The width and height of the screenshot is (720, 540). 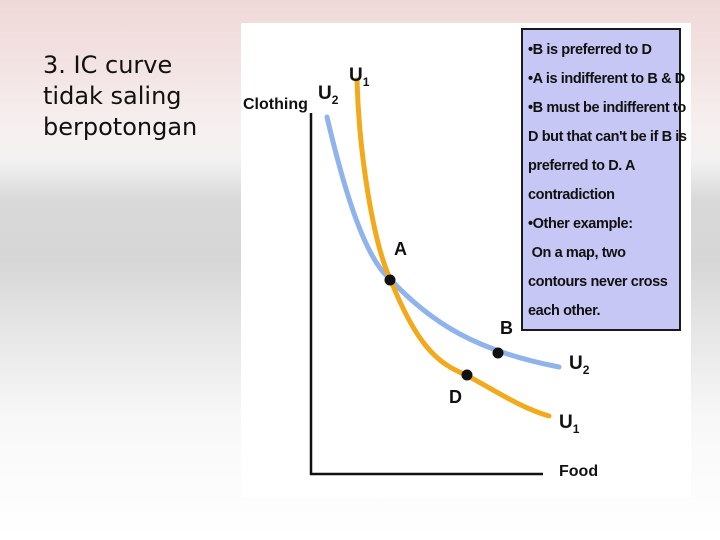 I want to click on y-axis-label: Clothing, so click(x=275, y=104).